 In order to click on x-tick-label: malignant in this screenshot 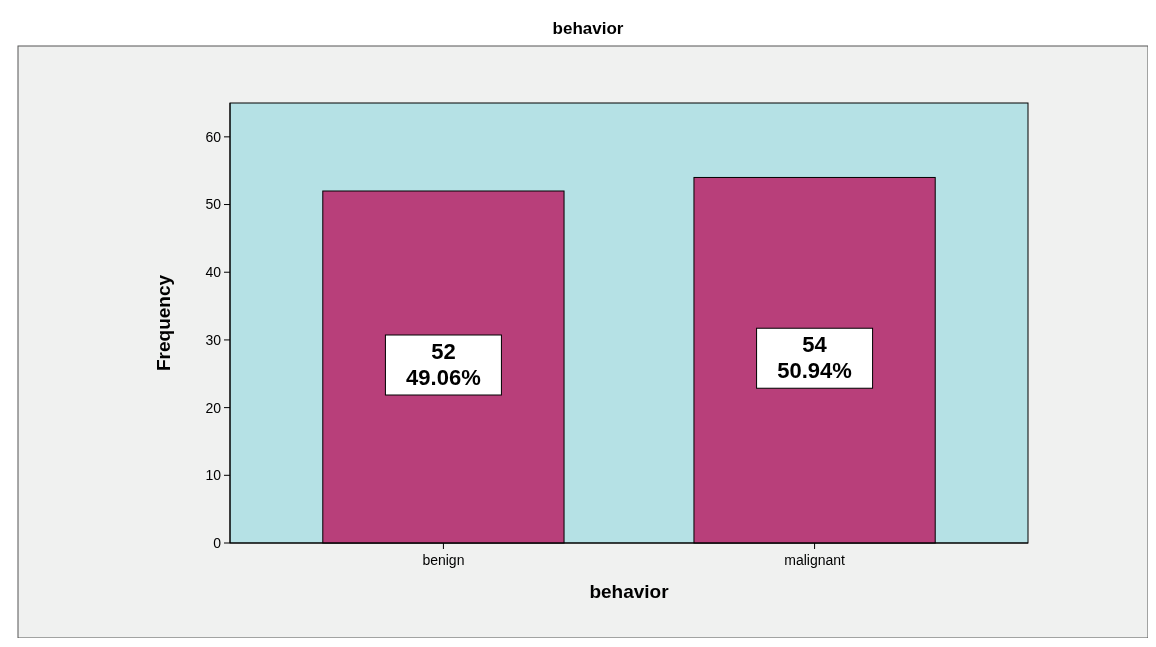, I will do `click(815, 560)`.